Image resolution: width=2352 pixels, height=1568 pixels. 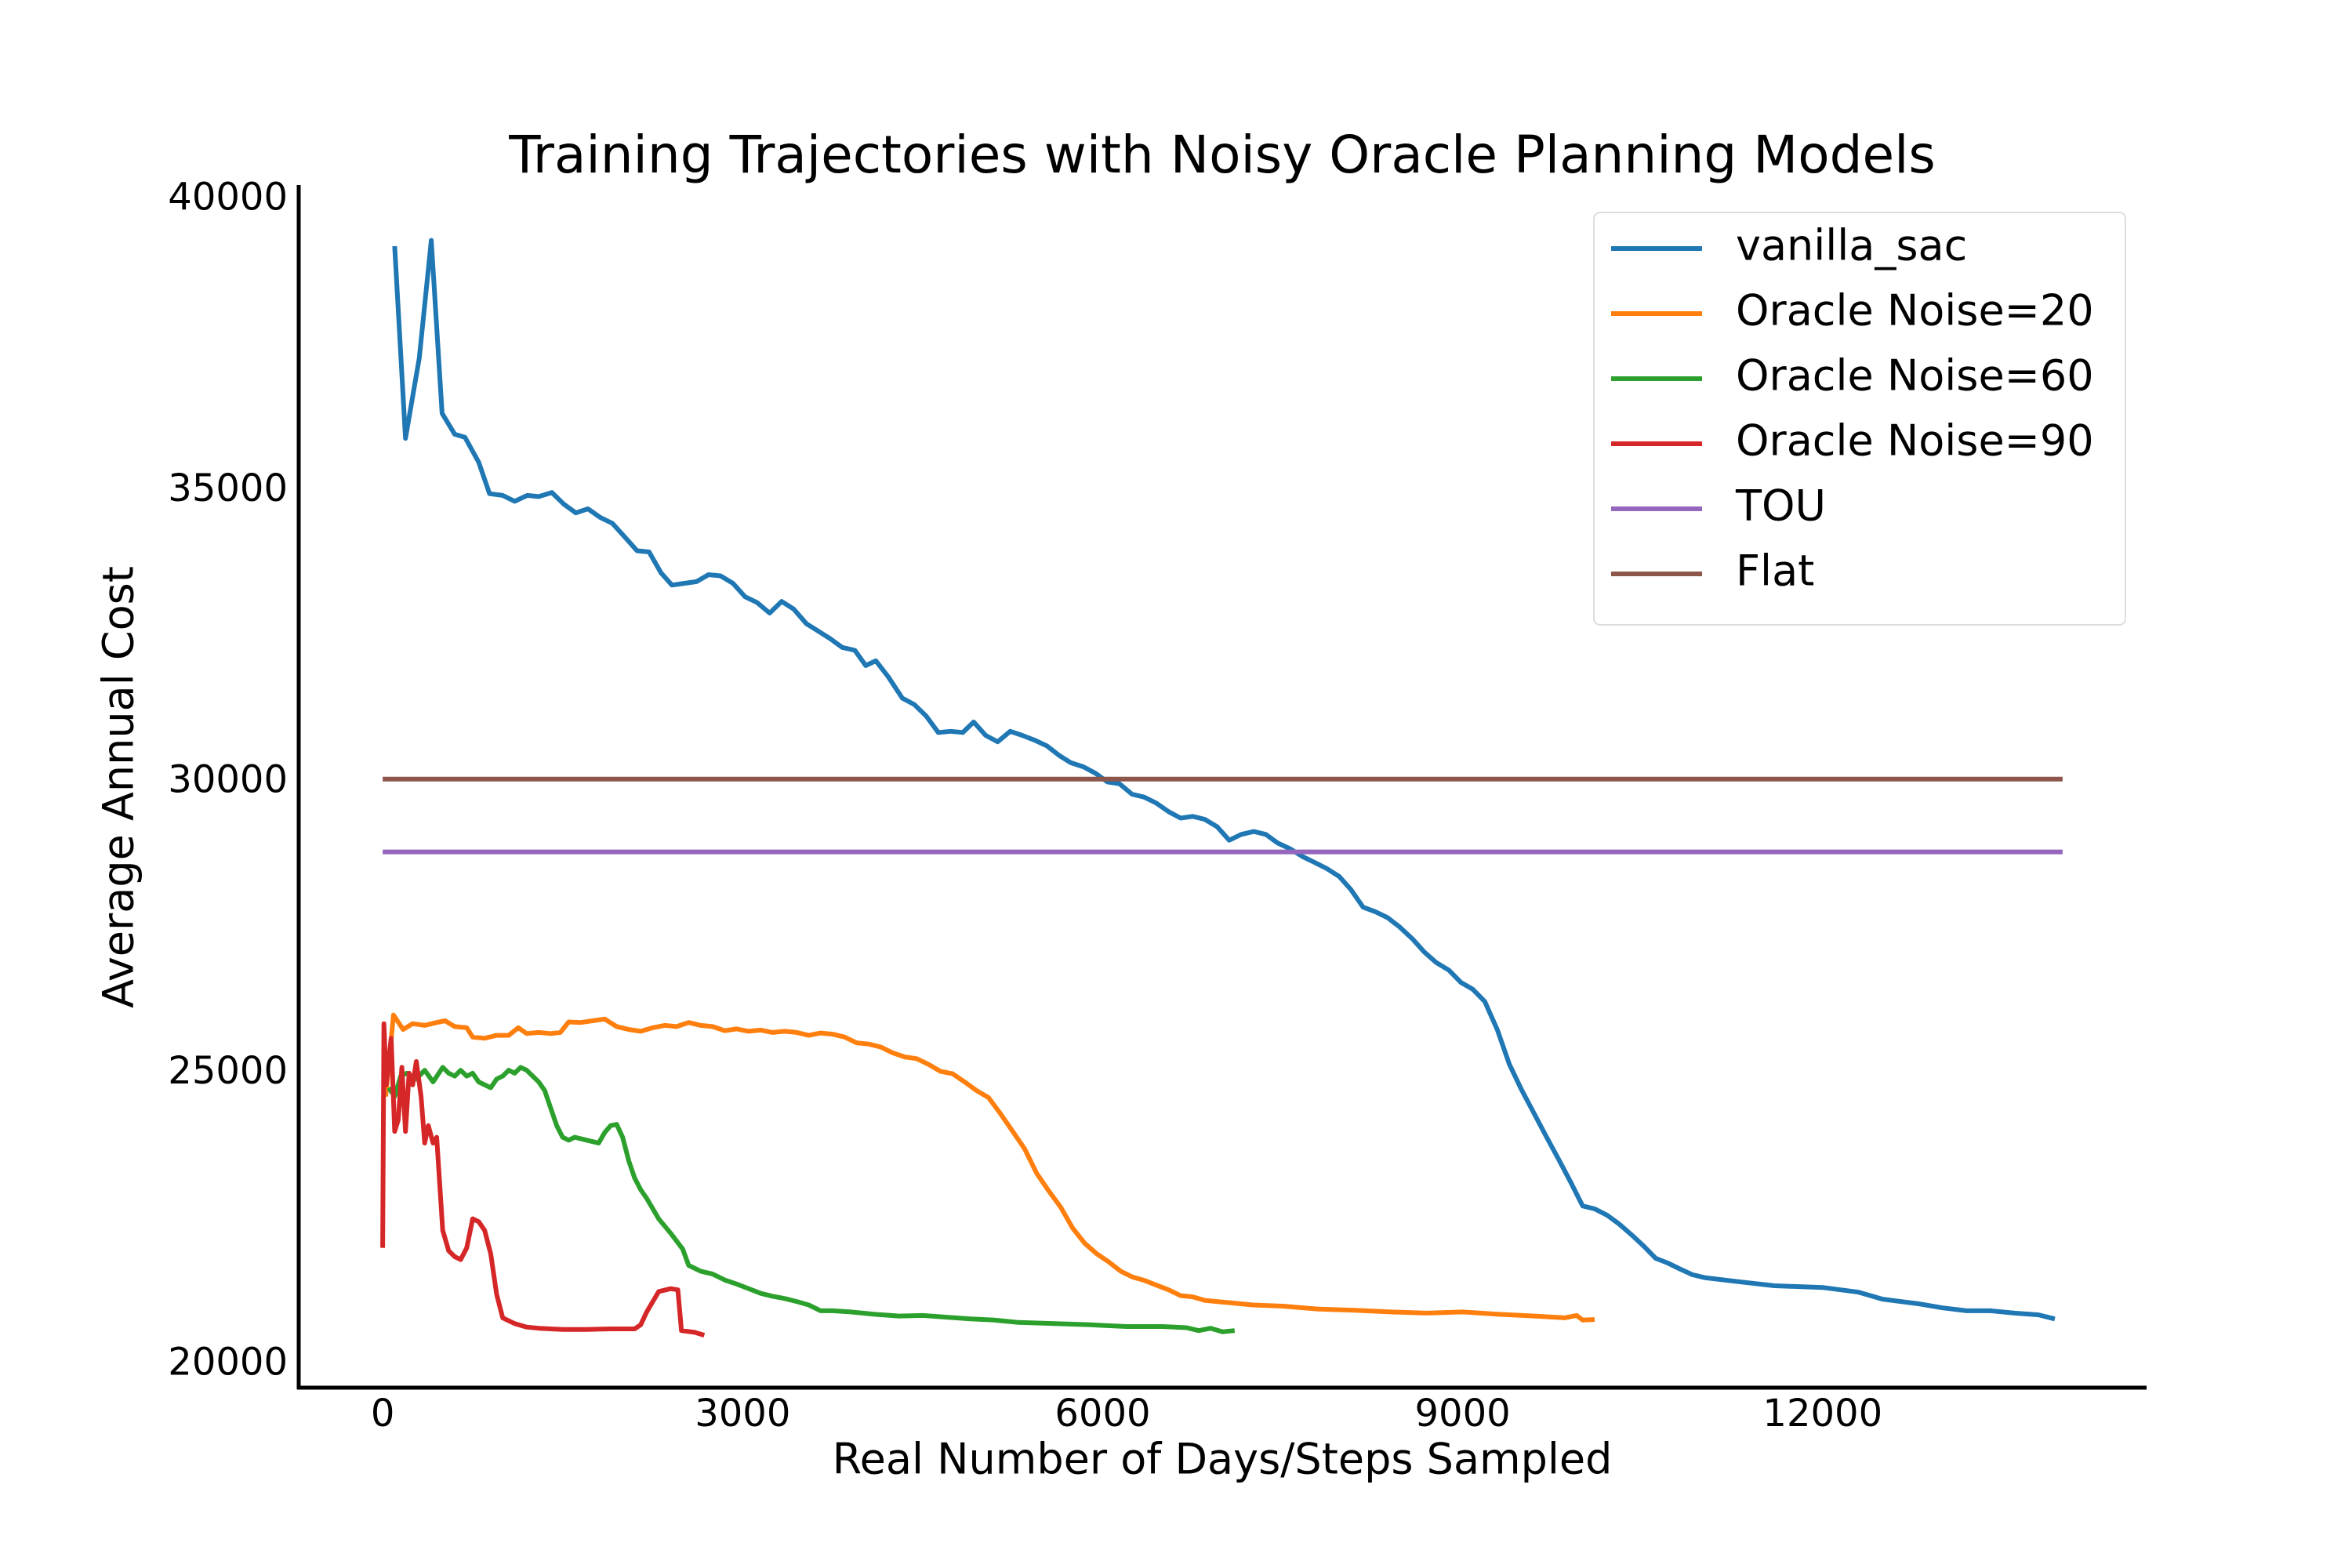 What do you see at coordinates (1463, 1414) in the screenshot?
I see `x-tick-label: 9000` at bounding box center [1463, 1414].